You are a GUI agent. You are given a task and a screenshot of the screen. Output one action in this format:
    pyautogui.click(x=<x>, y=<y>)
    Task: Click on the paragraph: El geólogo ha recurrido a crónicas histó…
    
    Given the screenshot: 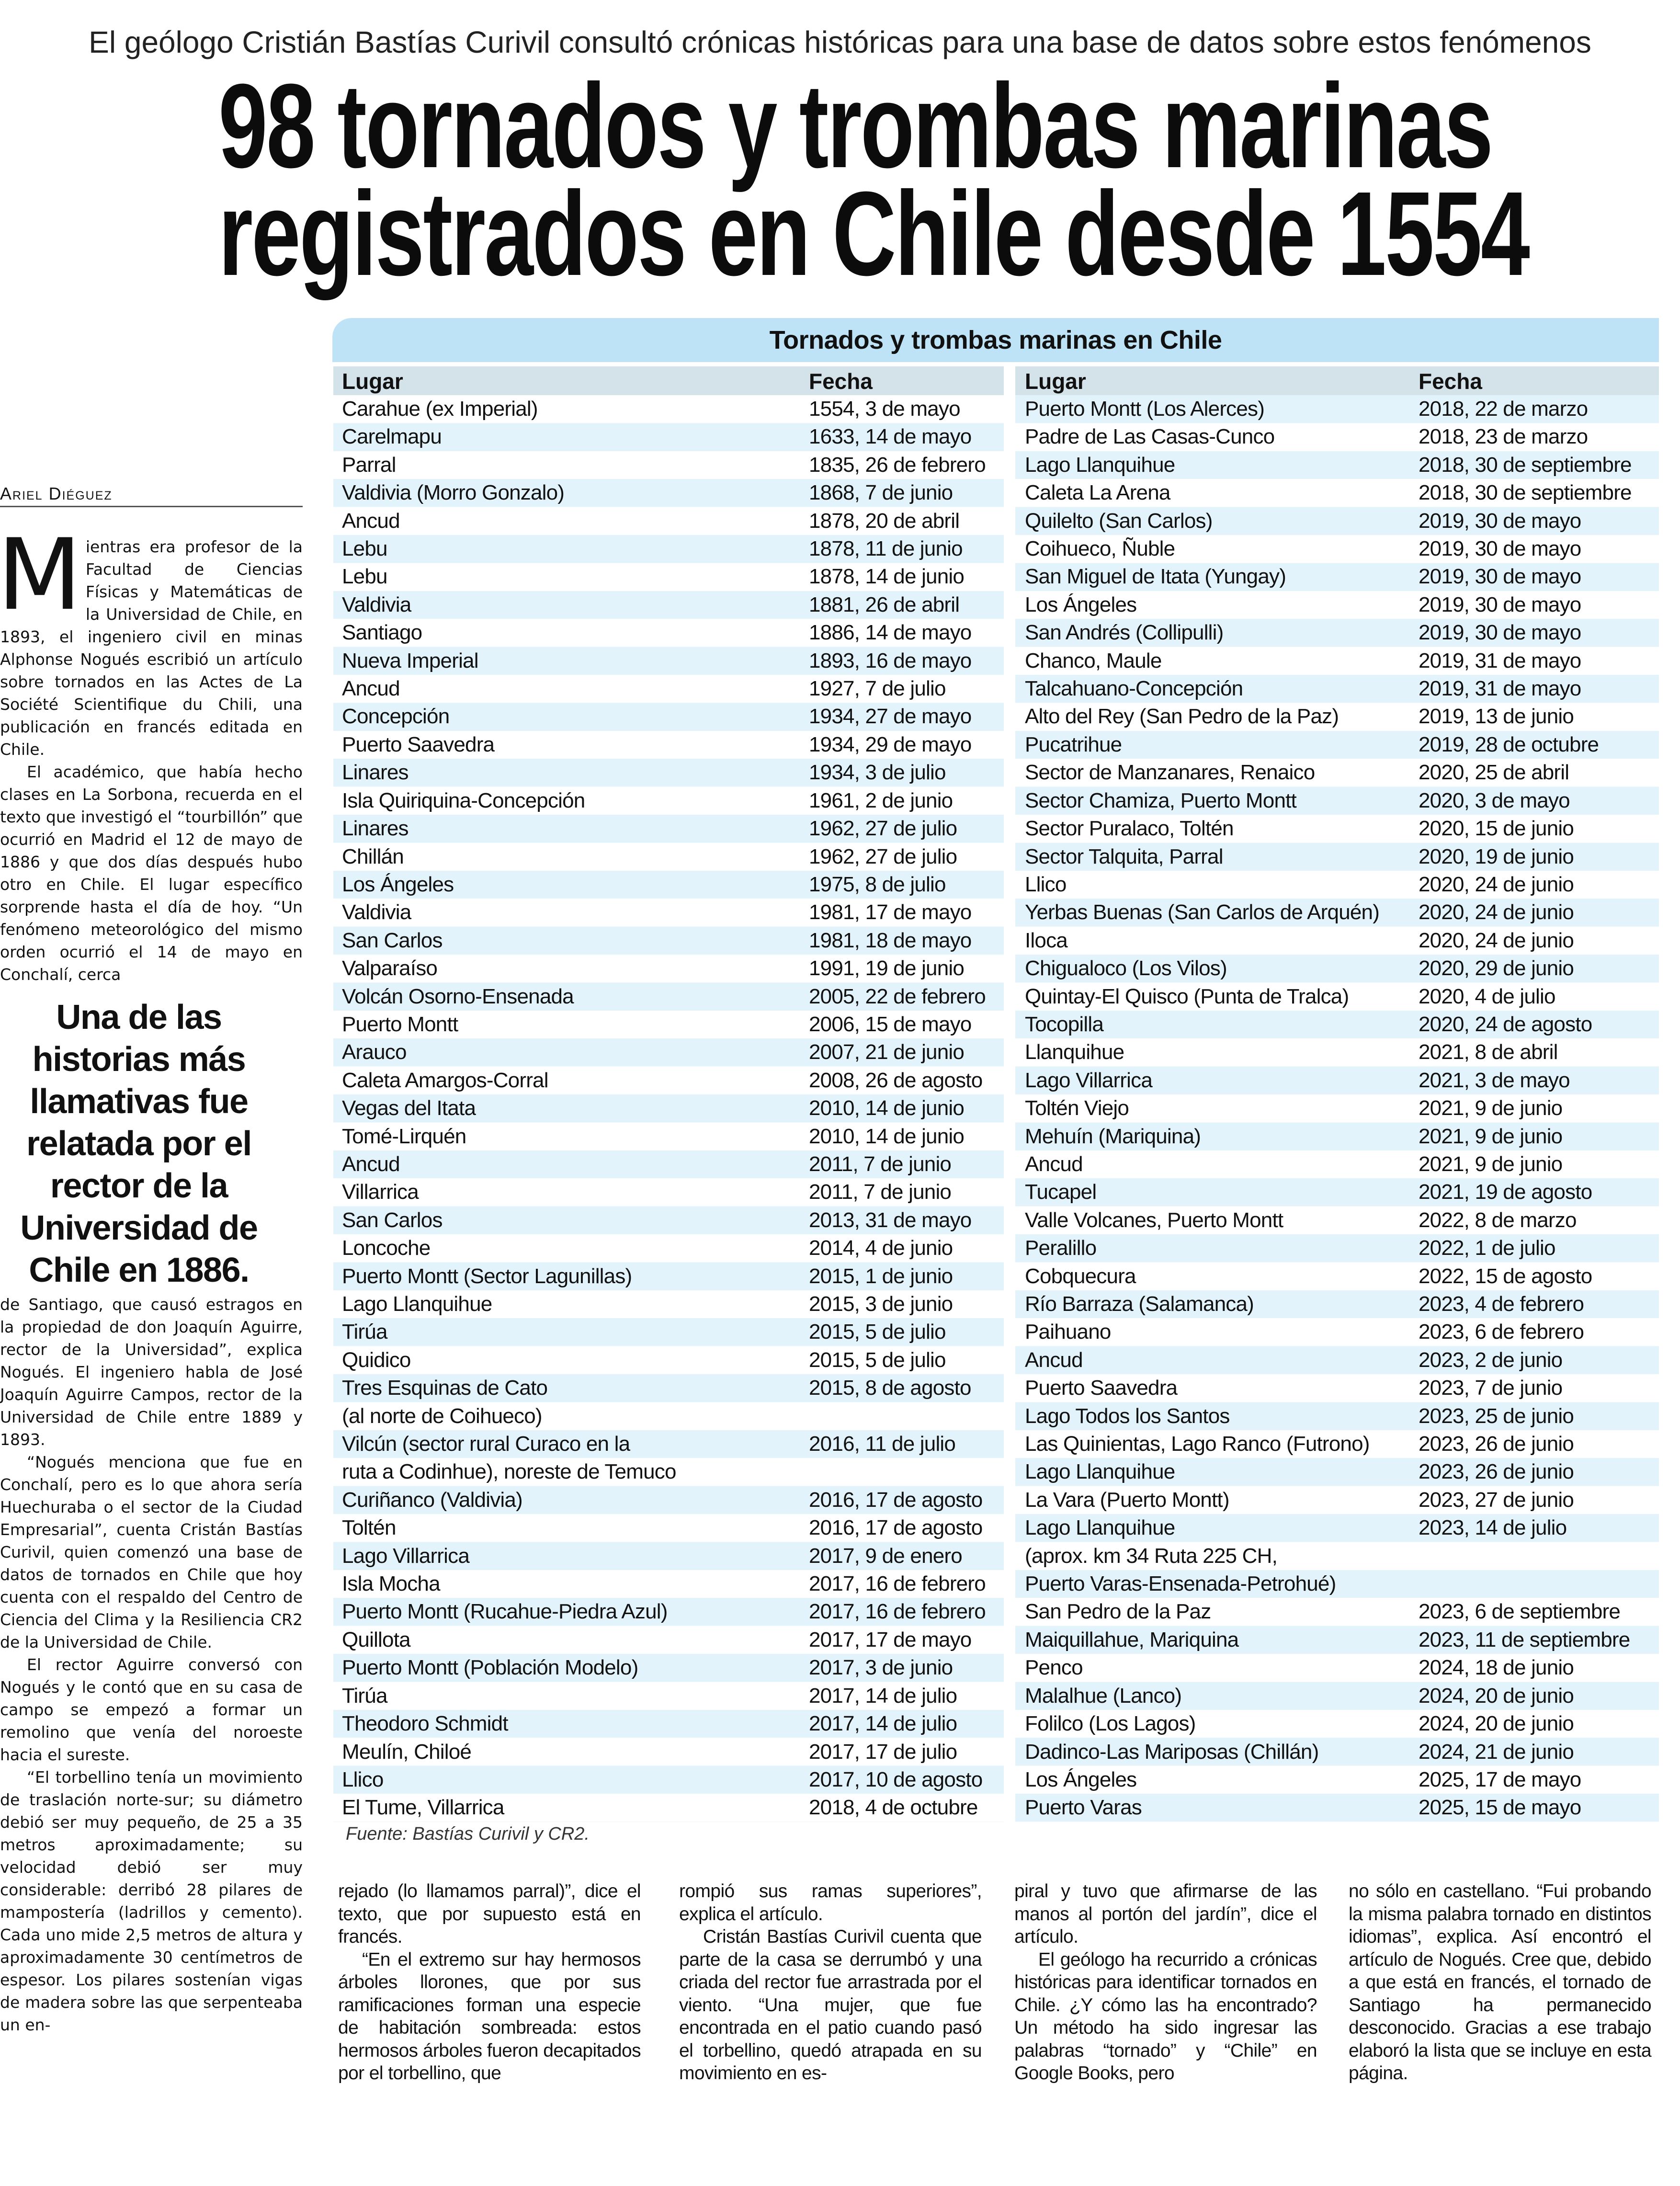 What is the action you would take?
    pyautogui.click(x=1165, y=2016)
    